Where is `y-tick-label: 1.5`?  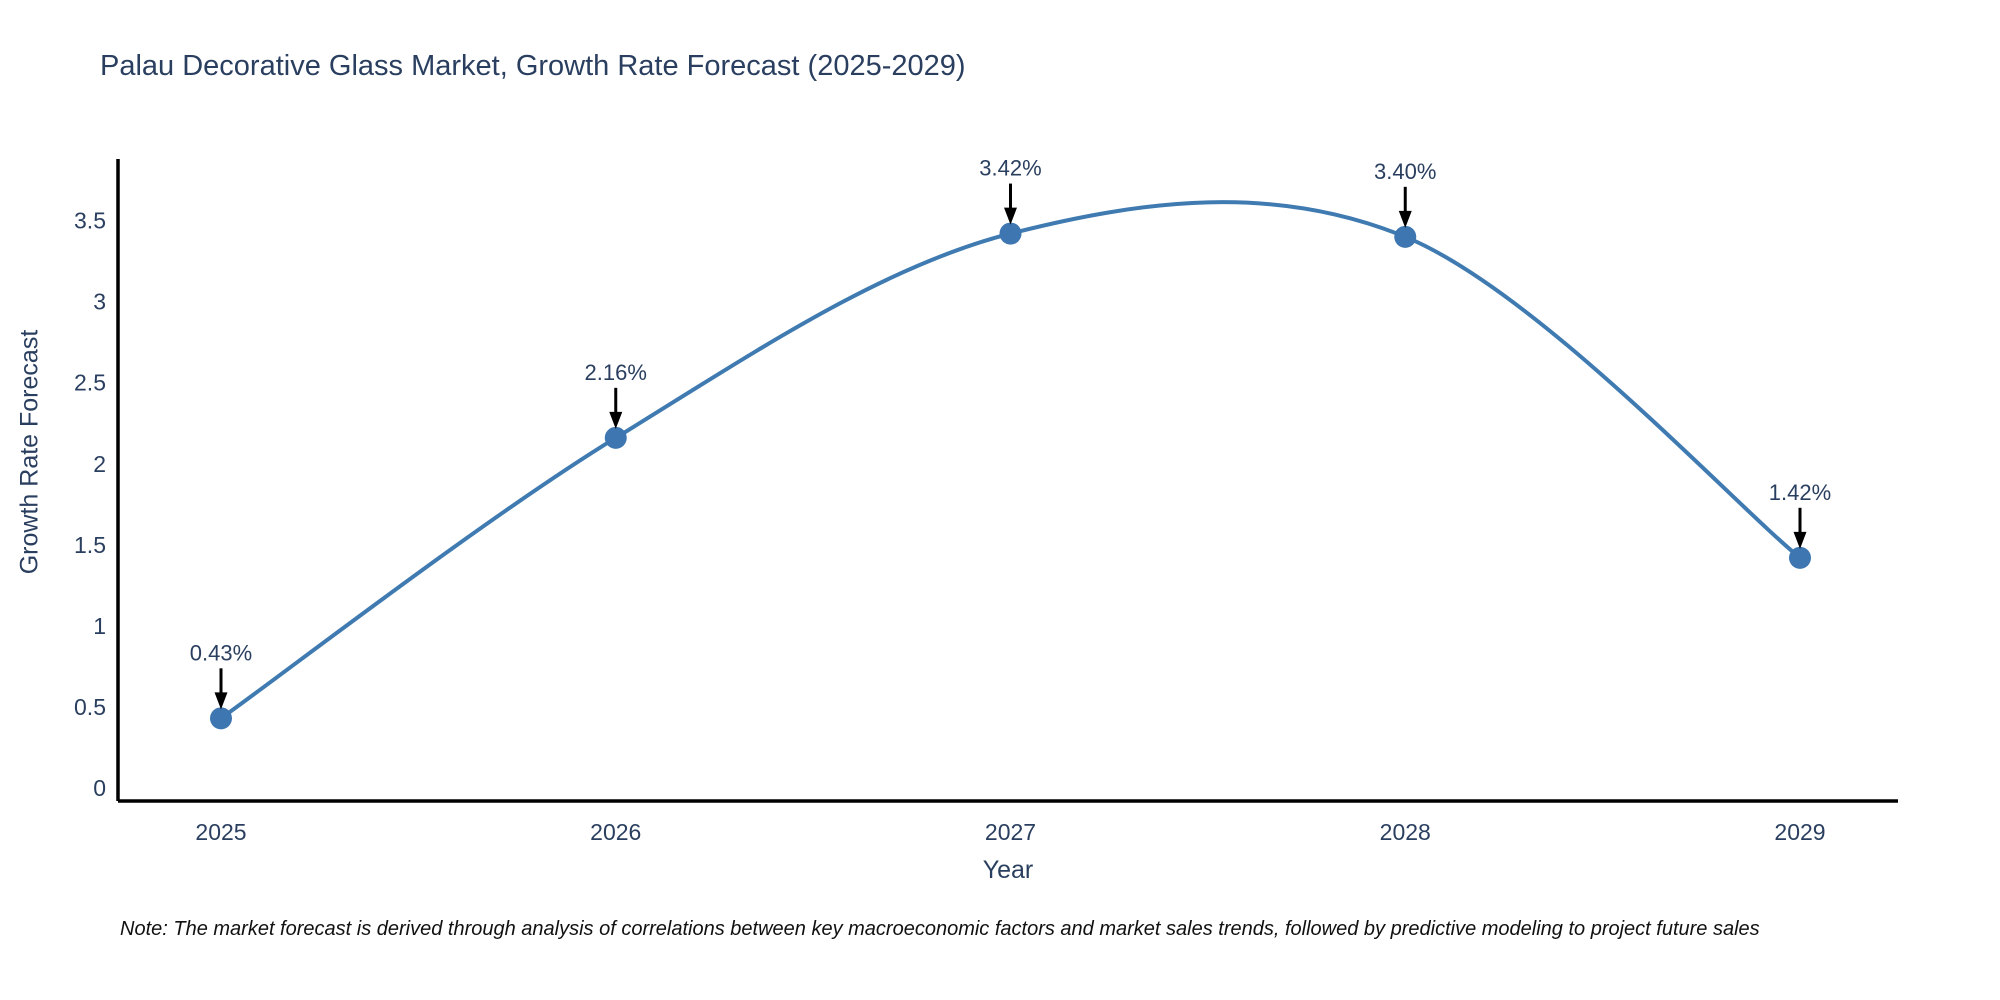 y-tick-label: 1.5 is located at coordinates (90, 545).